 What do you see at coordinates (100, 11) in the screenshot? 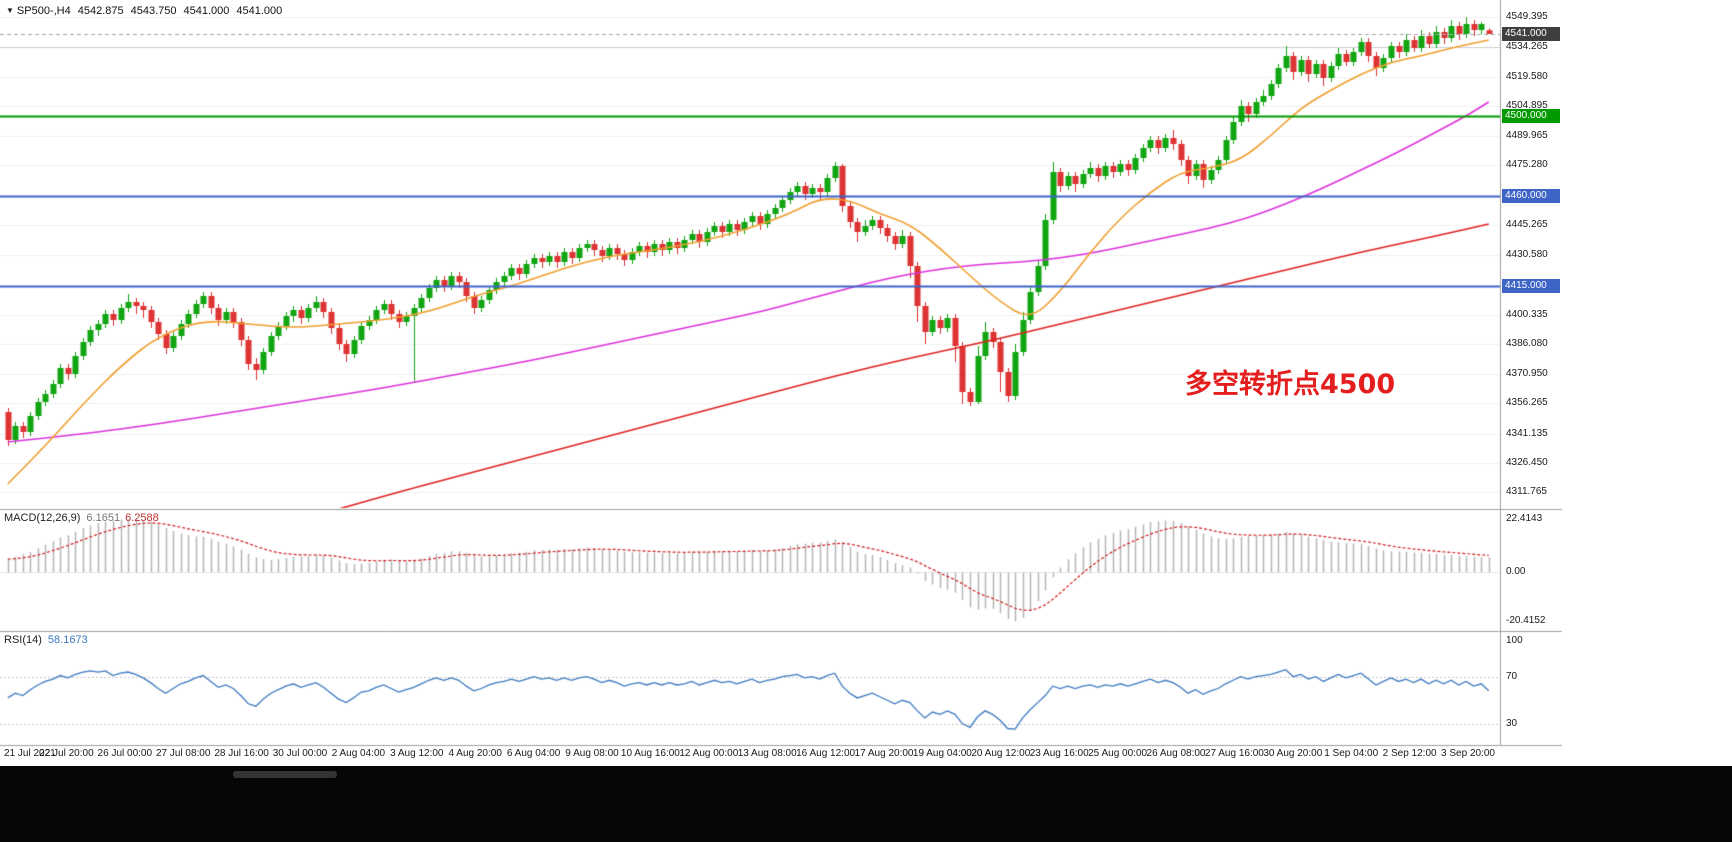
I see `ohlc-open: 4542.875` at bounding box center [100, 11].